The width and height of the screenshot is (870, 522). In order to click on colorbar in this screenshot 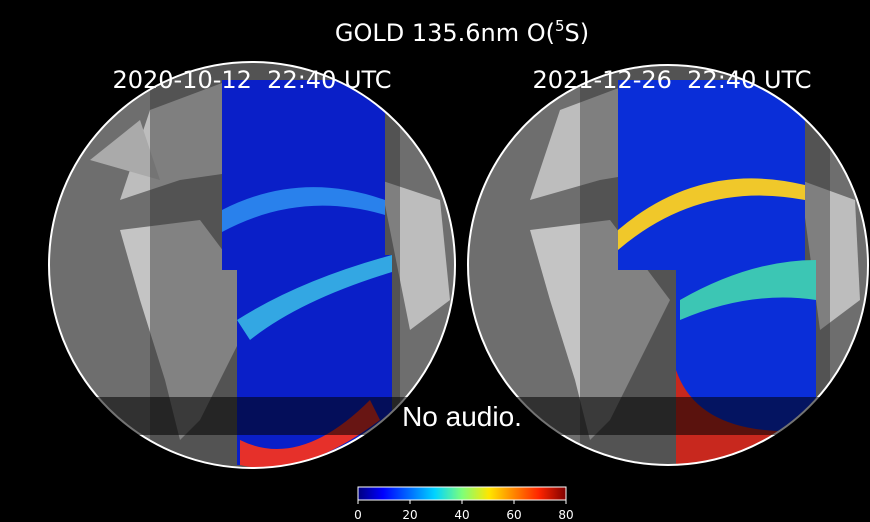, I will do `click(462, 493)`.